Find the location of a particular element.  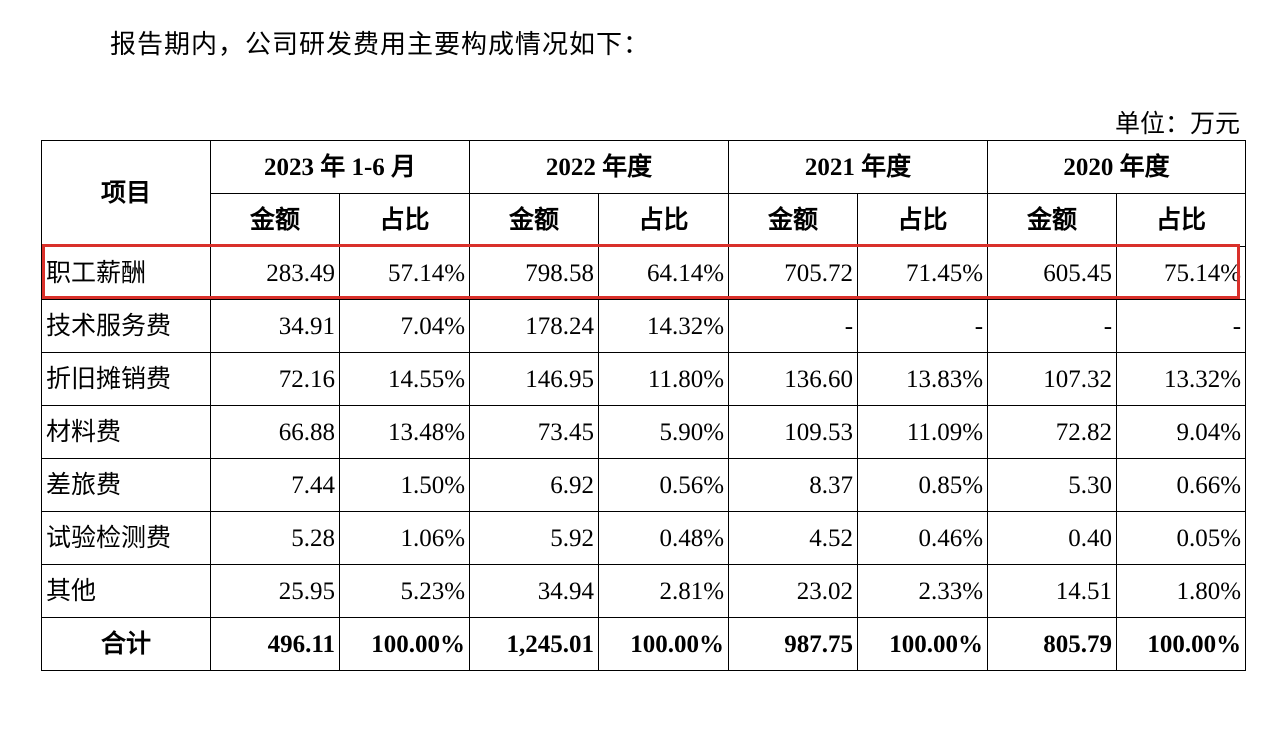

table-cell: 5.28 is located at coordinates (275, 538).